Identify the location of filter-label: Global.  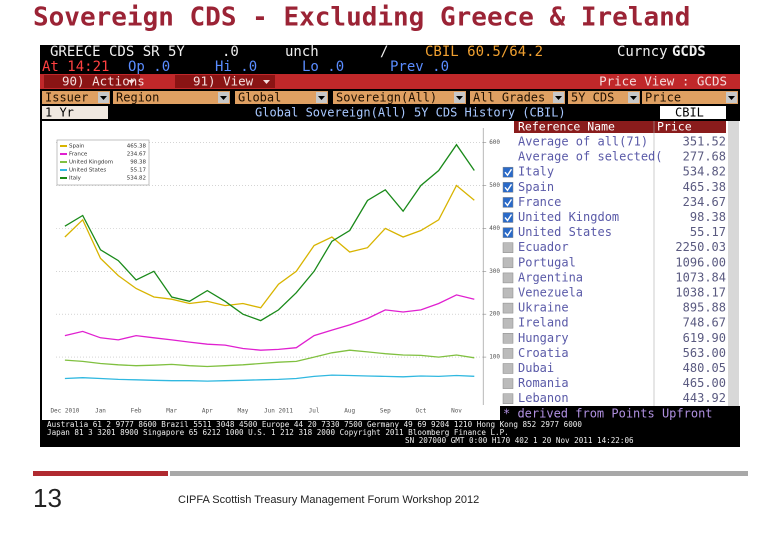
(259, 98).